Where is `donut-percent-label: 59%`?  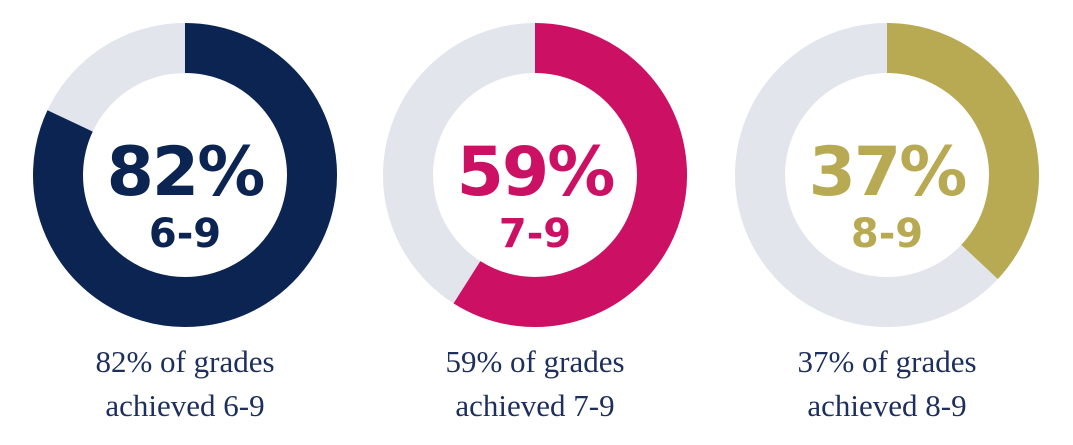
donut-percent-label: 59% is located at coordinates (535, 172).